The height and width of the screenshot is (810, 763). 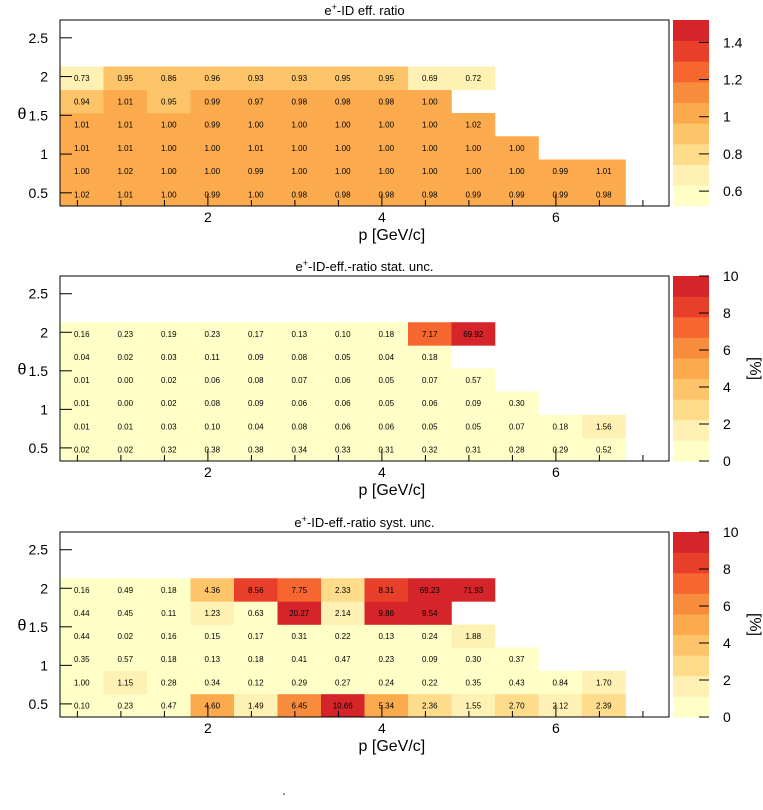 I want to click on palette-tick-label: 1.2, so click(x=733, y=80).